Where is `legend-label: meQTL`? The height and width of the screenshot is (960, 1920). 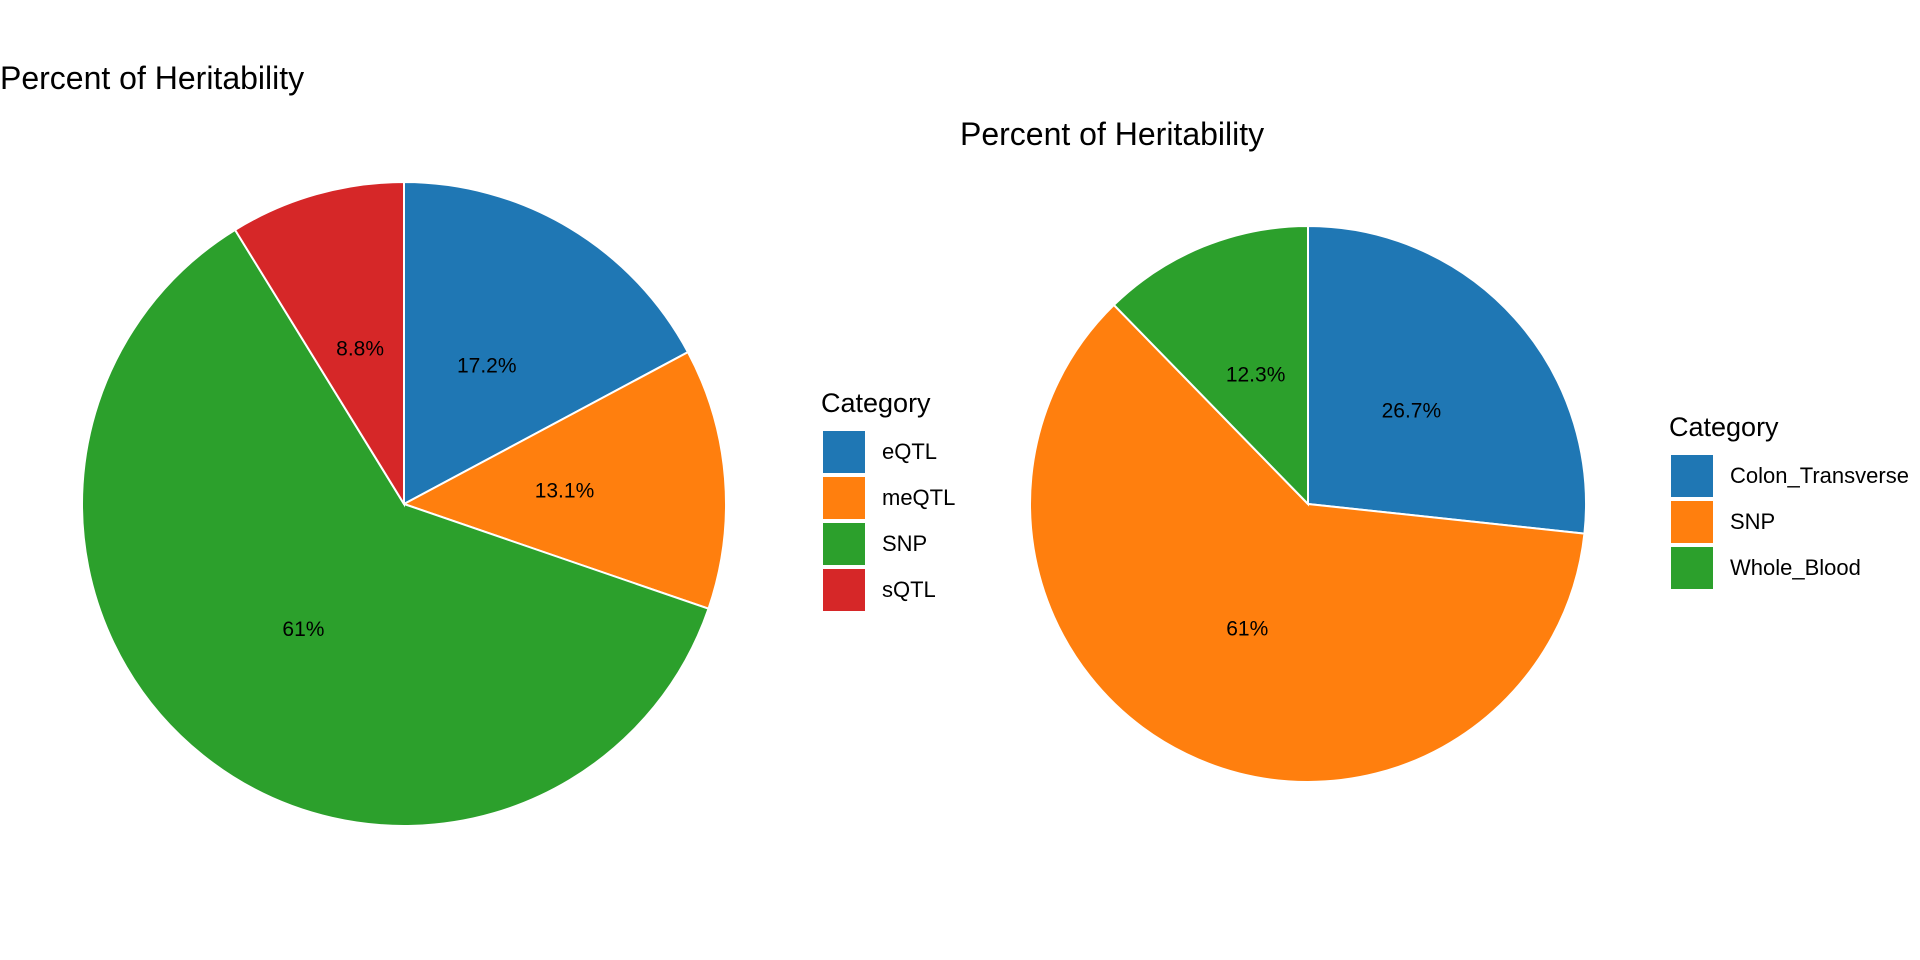 legend-label: meQTL is located at coordinates (919, 497).